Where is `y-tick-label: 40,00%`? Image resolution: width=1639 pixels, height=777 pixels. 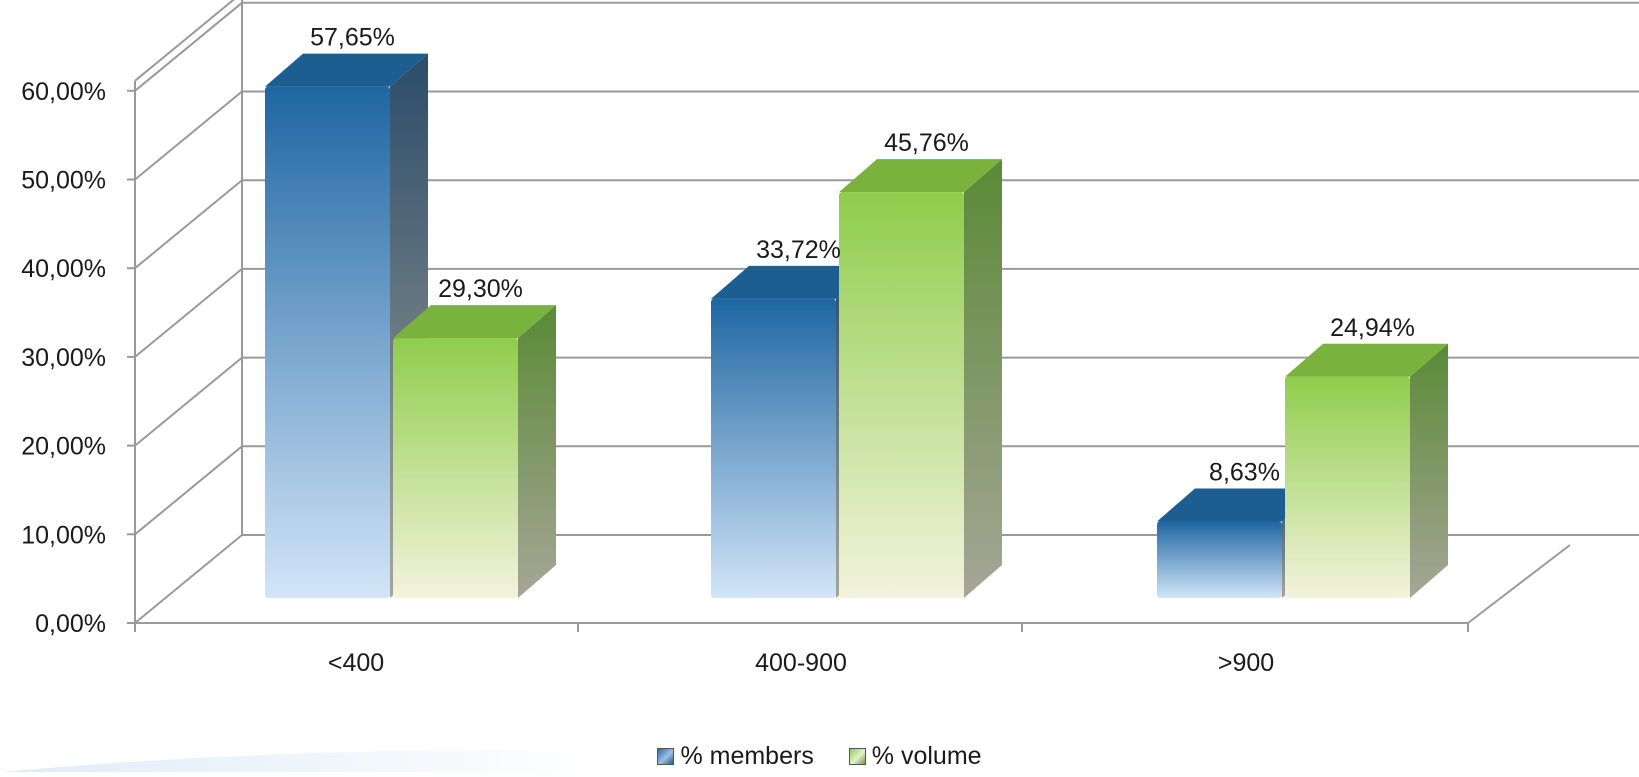
y-tick-label: 40,00% is located at coordinates (63, 269).